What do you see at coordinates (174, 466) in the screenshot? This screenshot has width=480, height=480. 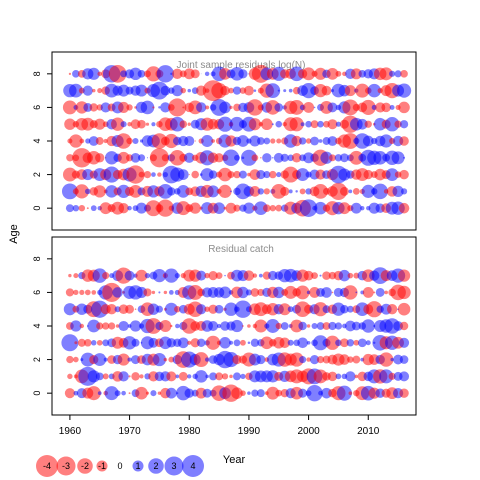 I see `legend-bubble` at bounding box center [174, 466].